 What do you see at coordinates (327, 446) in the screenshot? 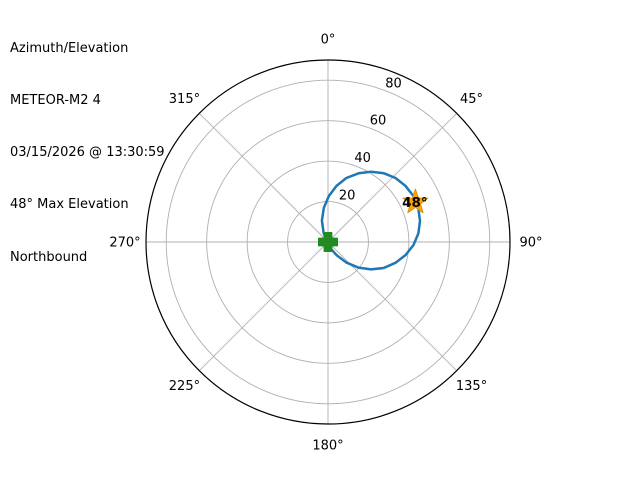
I see `azimuth-tick-label: 180°` at bounding box center [327, 446].